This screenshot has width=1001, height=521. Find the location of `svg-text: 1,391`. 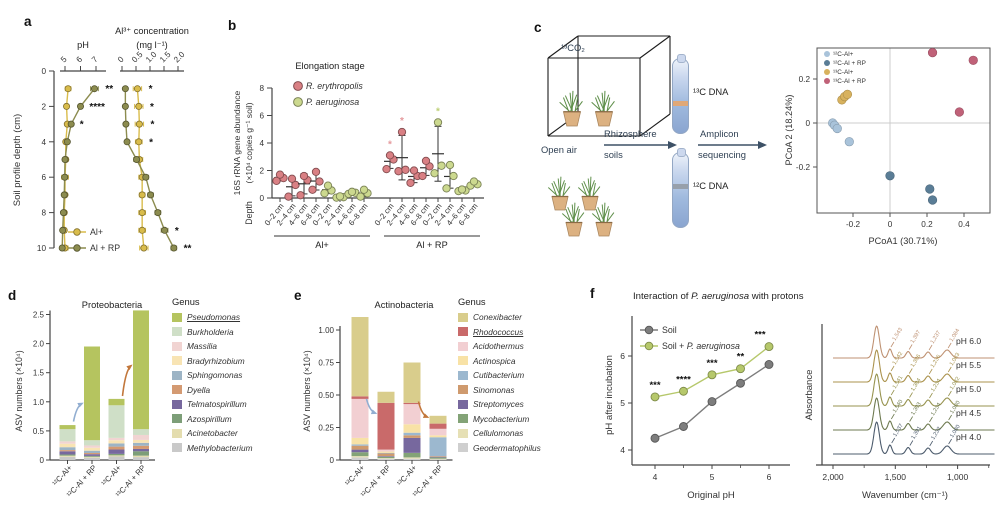

svg-text: 1,391 is located at coordinates (916, 433).